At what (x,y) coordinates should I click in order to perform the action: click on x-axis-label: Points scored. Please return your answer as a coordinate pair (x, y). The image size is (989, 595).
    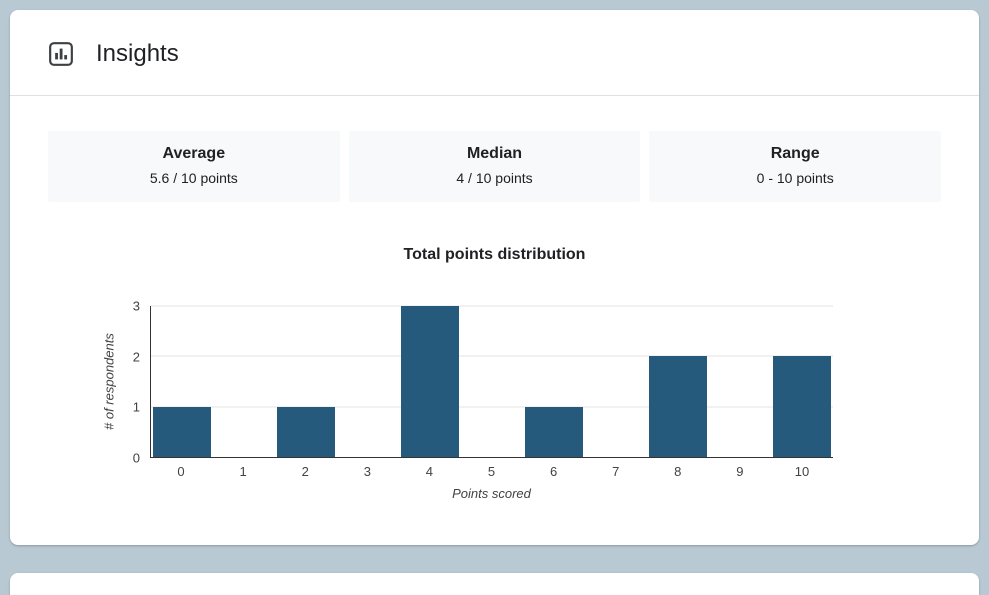
    Looking at the image, I should click on (491, 493).